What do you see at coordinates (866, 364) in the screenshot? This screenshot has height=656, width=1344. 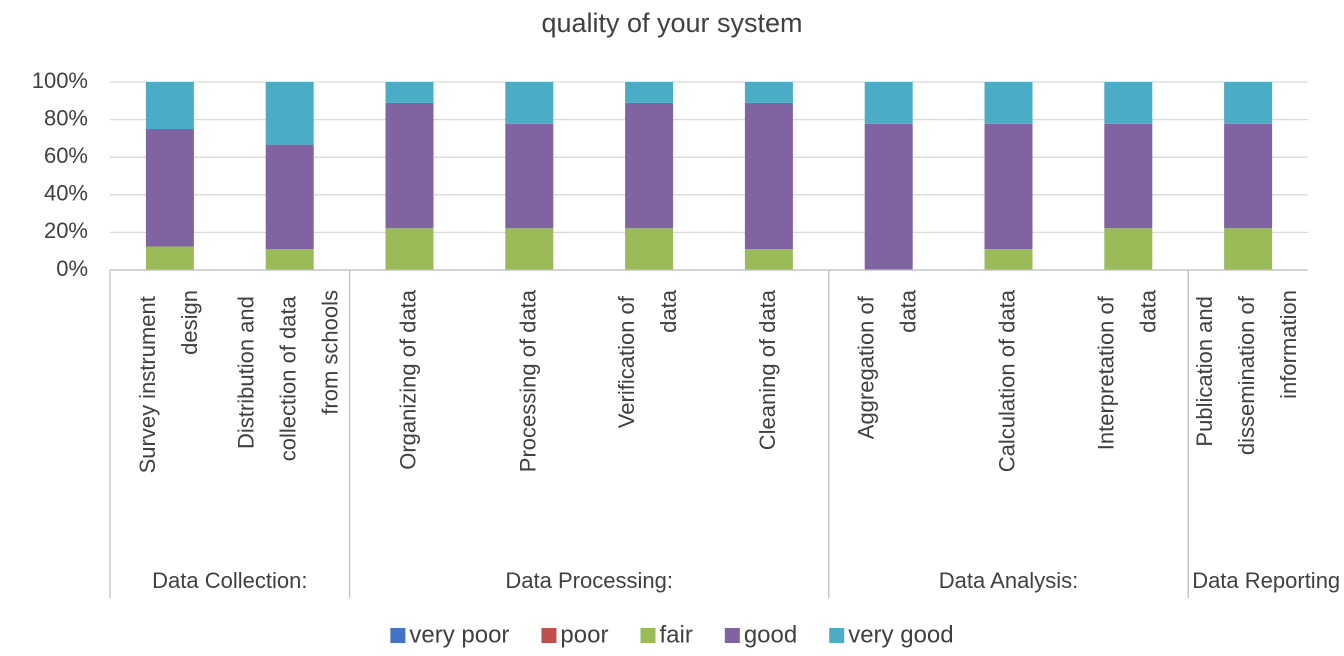 I see `label-line: Aggregation of` at bounding box center [866, 364].